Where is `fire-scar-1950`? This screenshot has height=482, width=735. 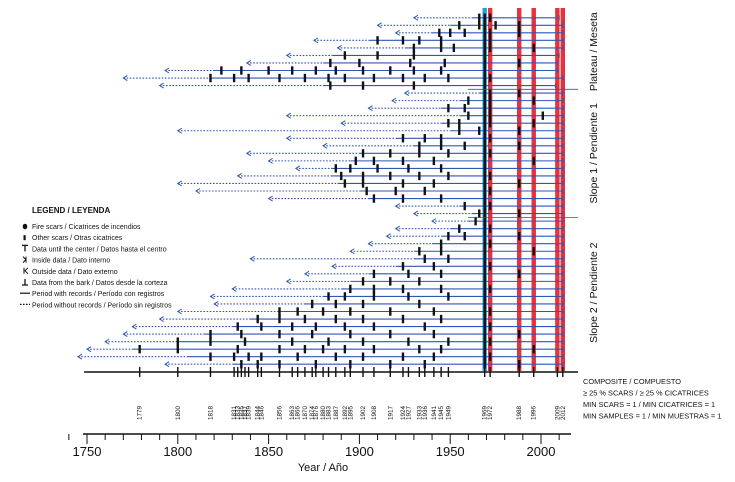 fire-scar-1950 is located at coordinates (450, 33).